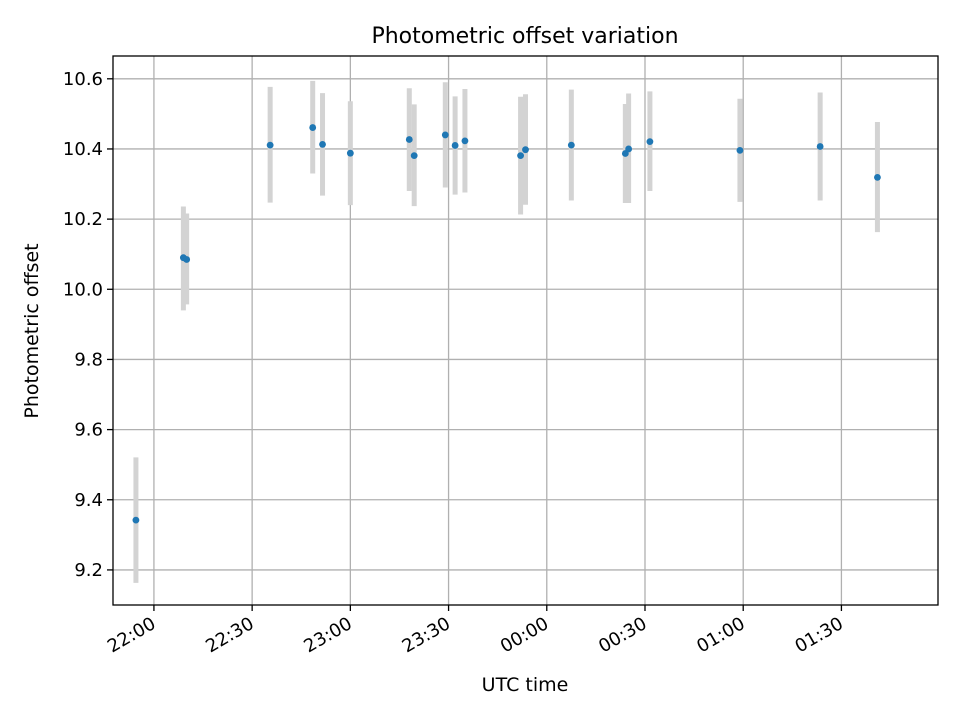 This screenshot has width=960, height=720. Describe the element at coordinates (83, 149) in the screenshot. I see `y-tick-label: 10.4` at that location.